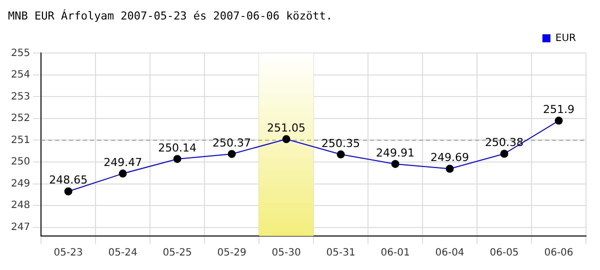  I want to click on y-tick-label: 252, so click(20, 118).